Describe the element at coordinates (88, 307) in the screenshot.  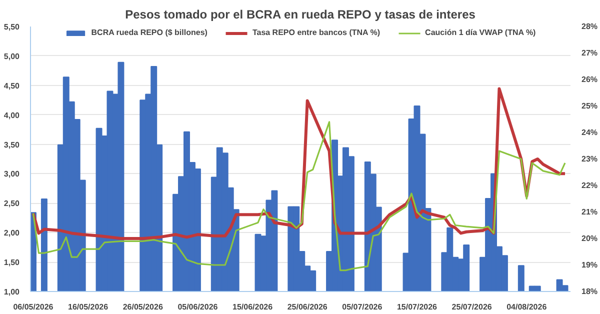
I see `x-tick-label: 16/05/2026` at that location.